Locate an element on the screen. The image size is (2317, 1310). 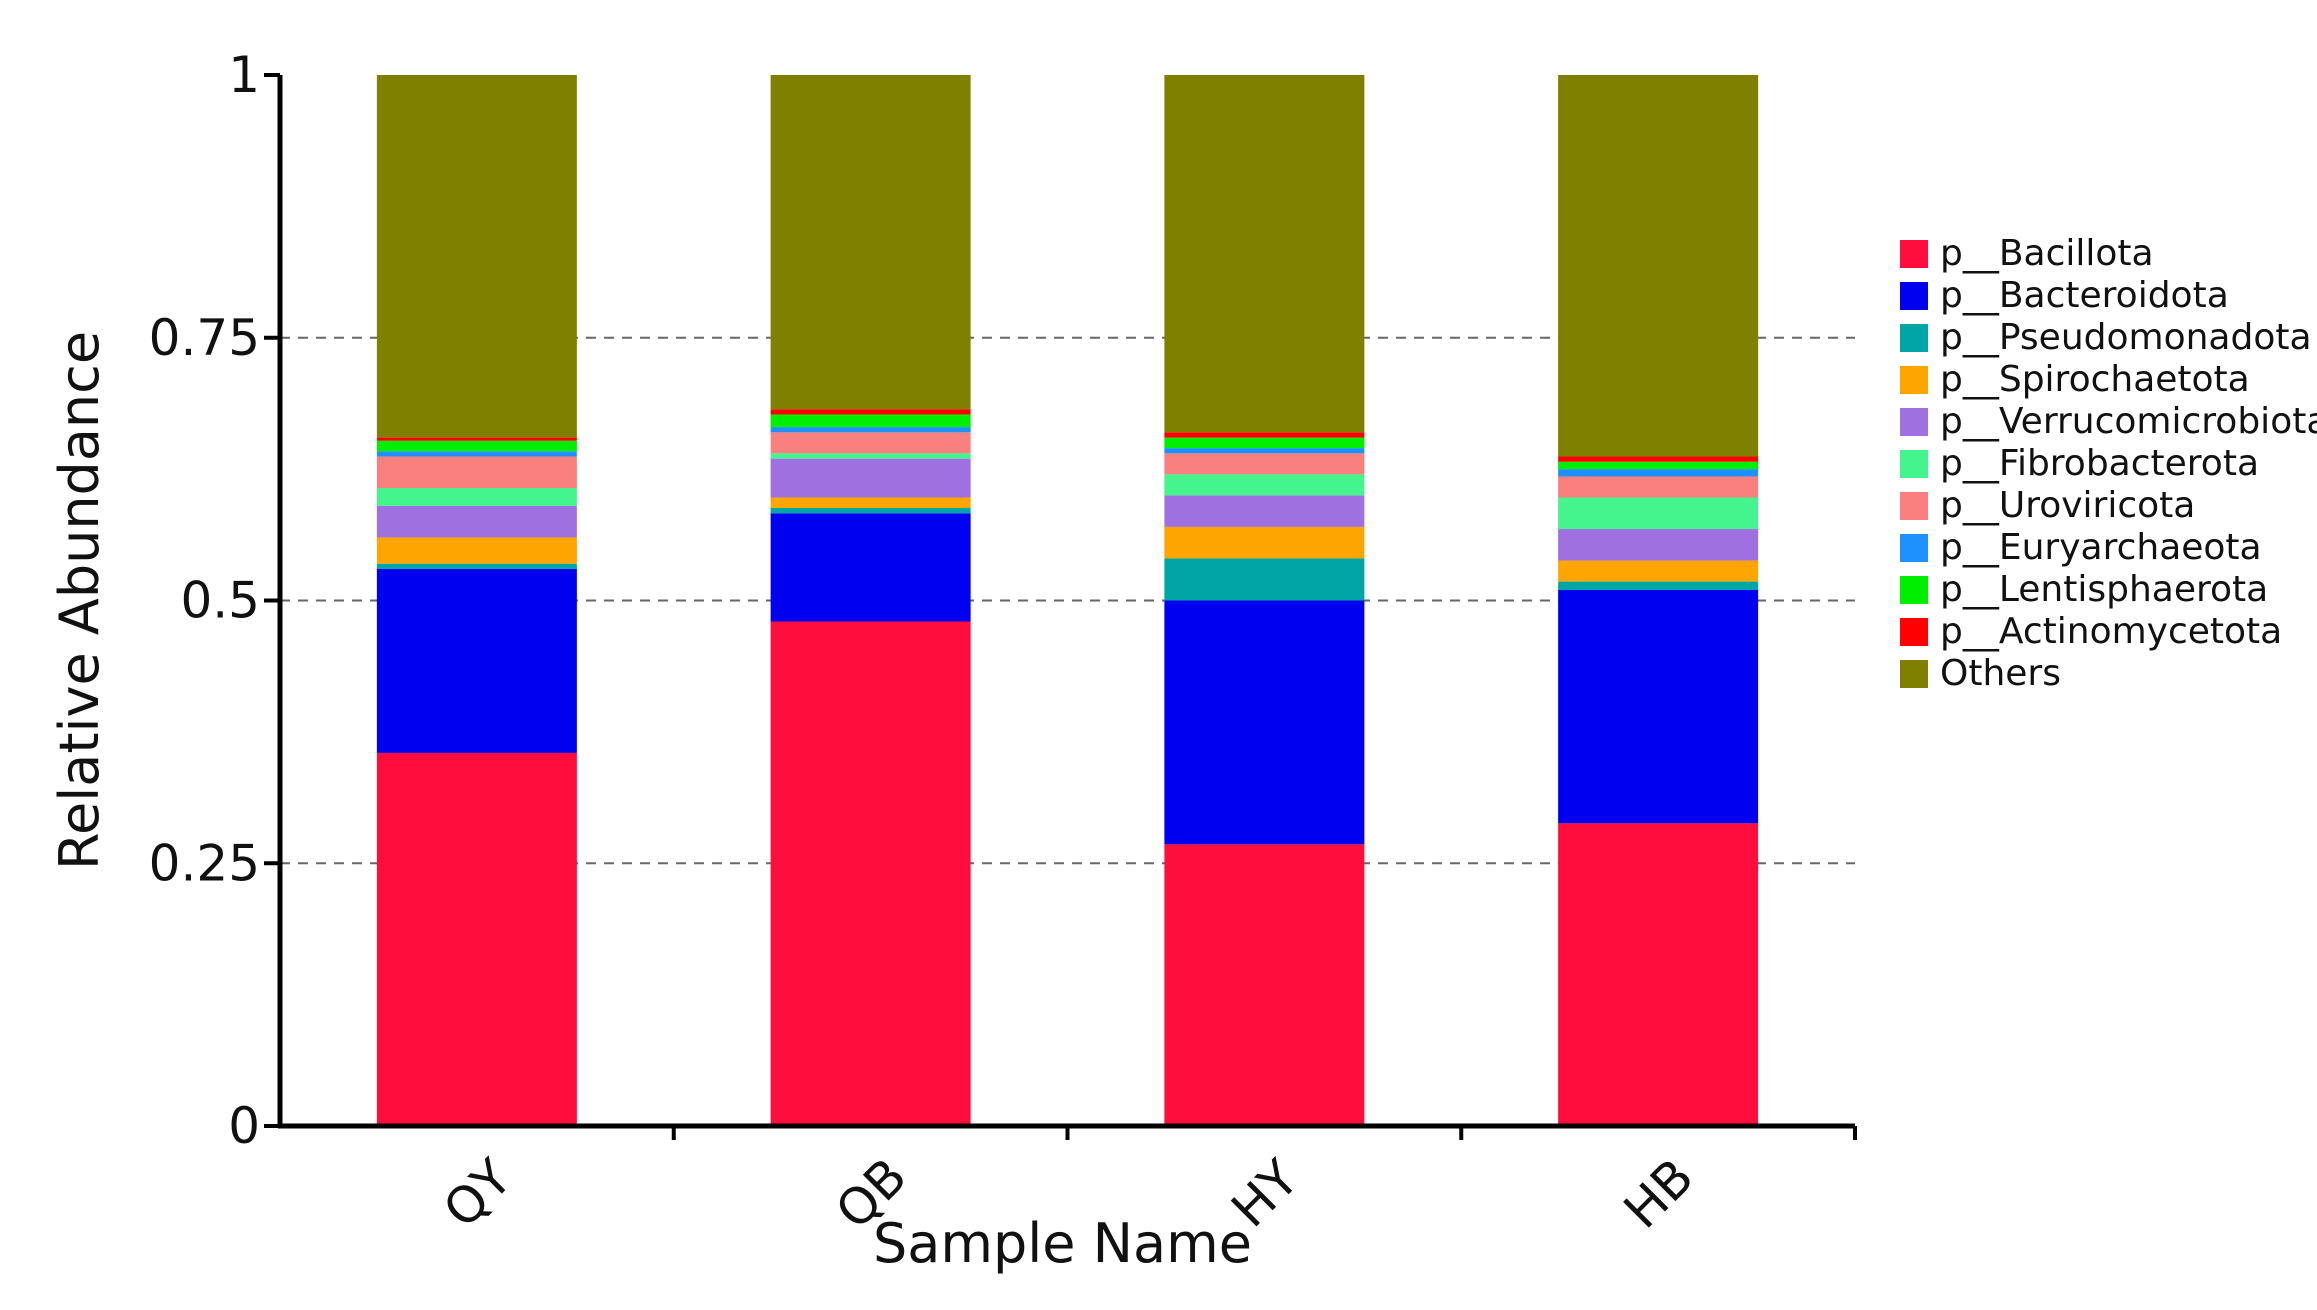
y-tick-label-1: 0.25 is located at coordinates (204, 863).